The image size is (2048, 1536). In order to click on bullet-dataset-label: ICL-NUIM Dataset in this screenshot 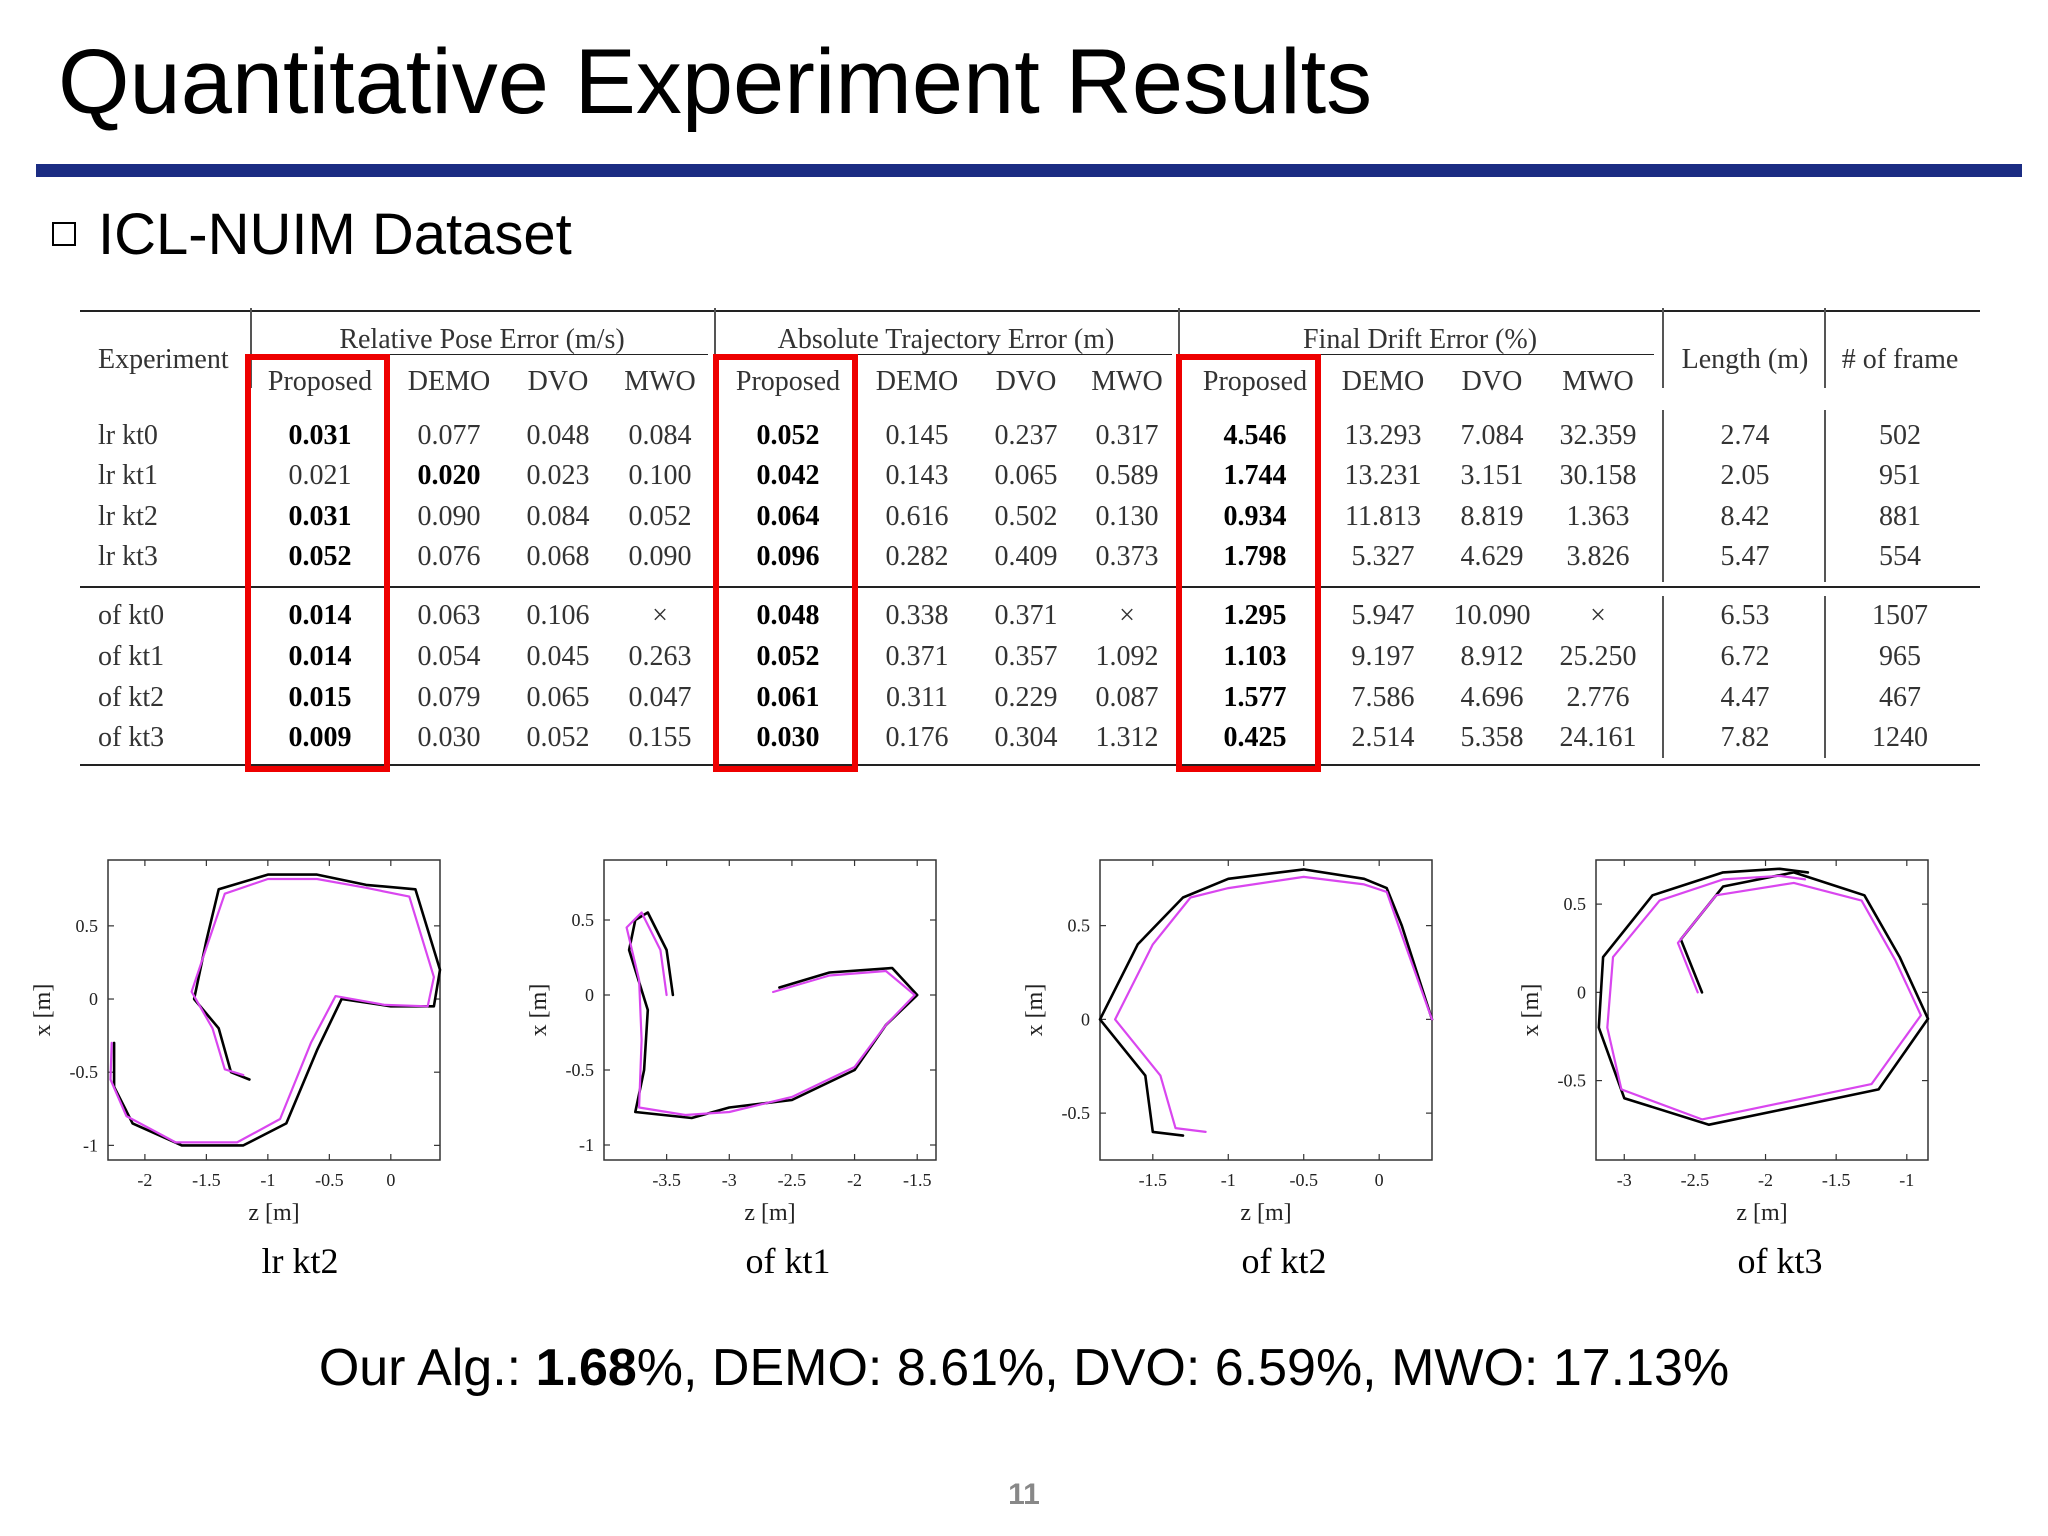, I will do `click(335, 234)`.